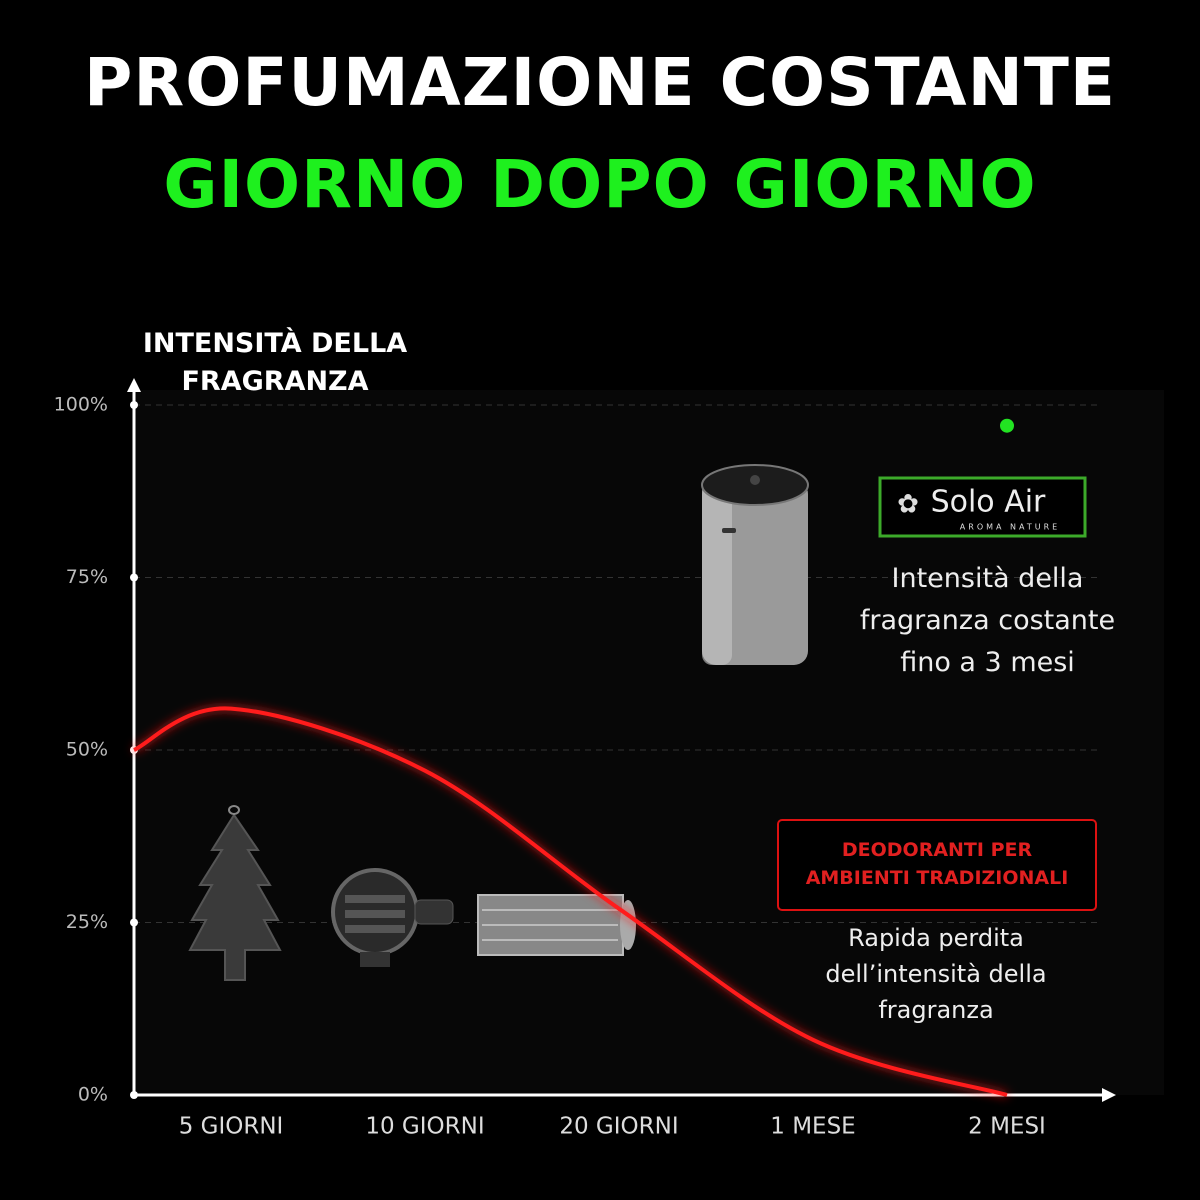 The image size is (1200, 1200). What do you see at coordinates (1010, 527) in the screenshot?
I see `logo-tagline: AROMA NATURE` at bounding box center [1010, 527].